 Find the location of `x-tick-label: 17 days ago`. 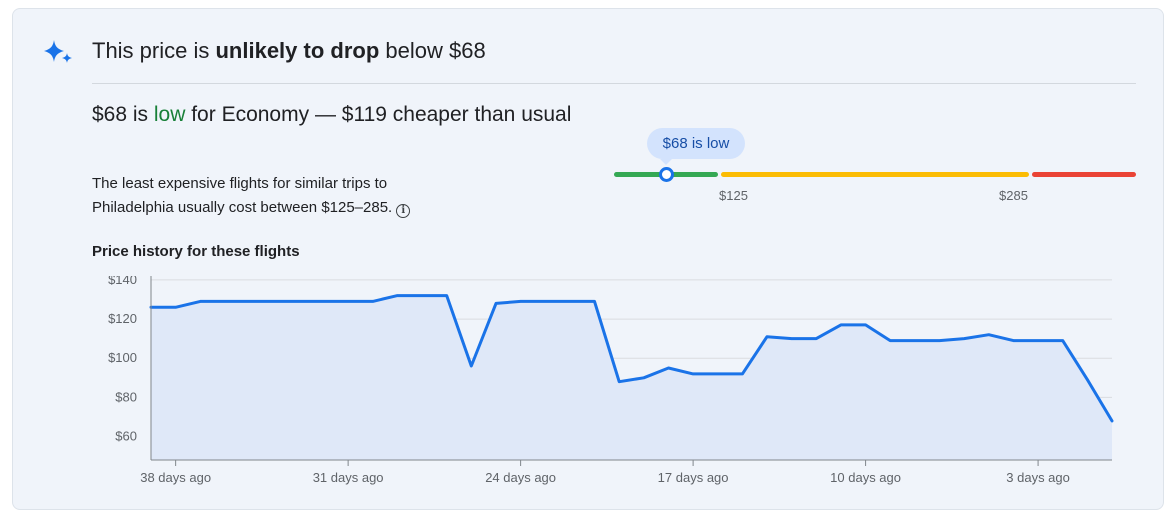

x-tick-label: 17 days ago is located at coordinates (693, 477).